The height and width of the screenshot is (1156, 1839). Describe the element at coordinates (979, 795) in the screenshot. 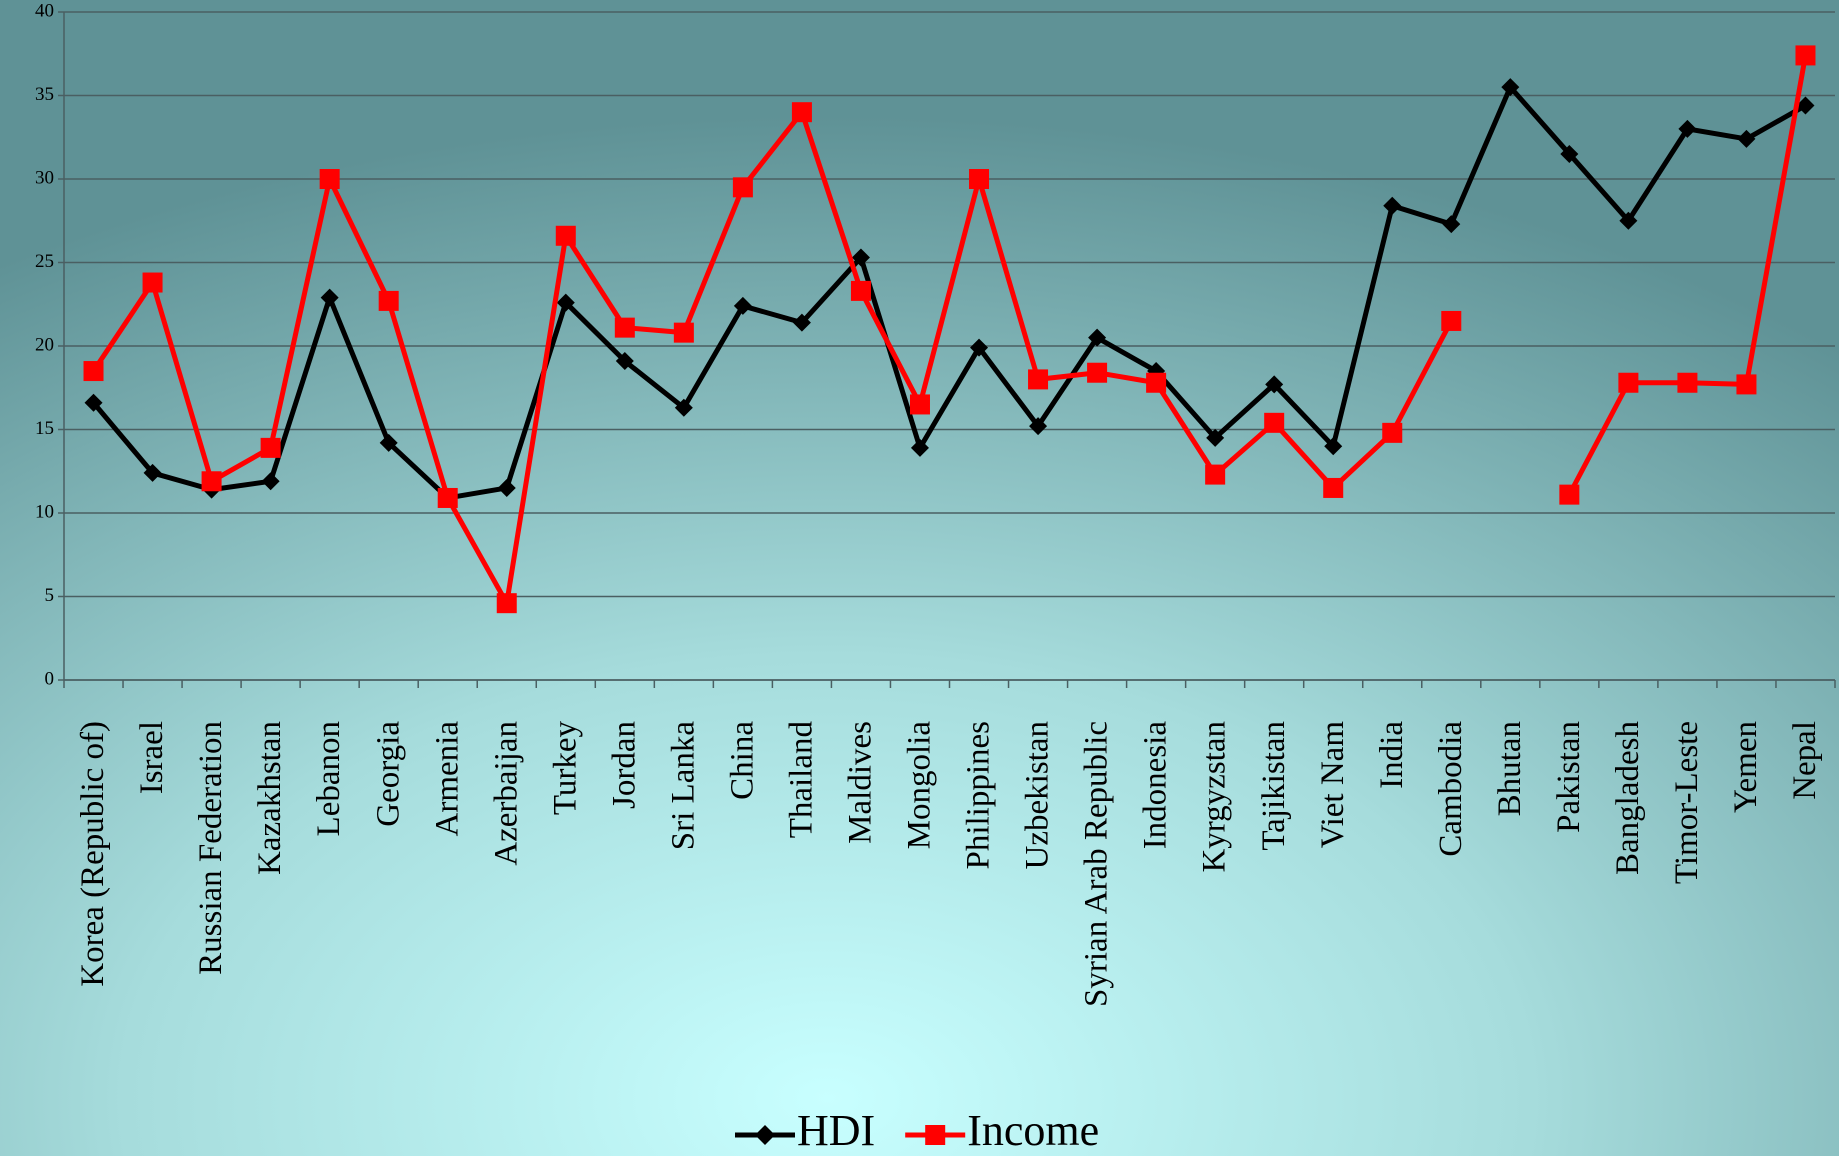

I see `x-tick-label: Philippines` at that location.